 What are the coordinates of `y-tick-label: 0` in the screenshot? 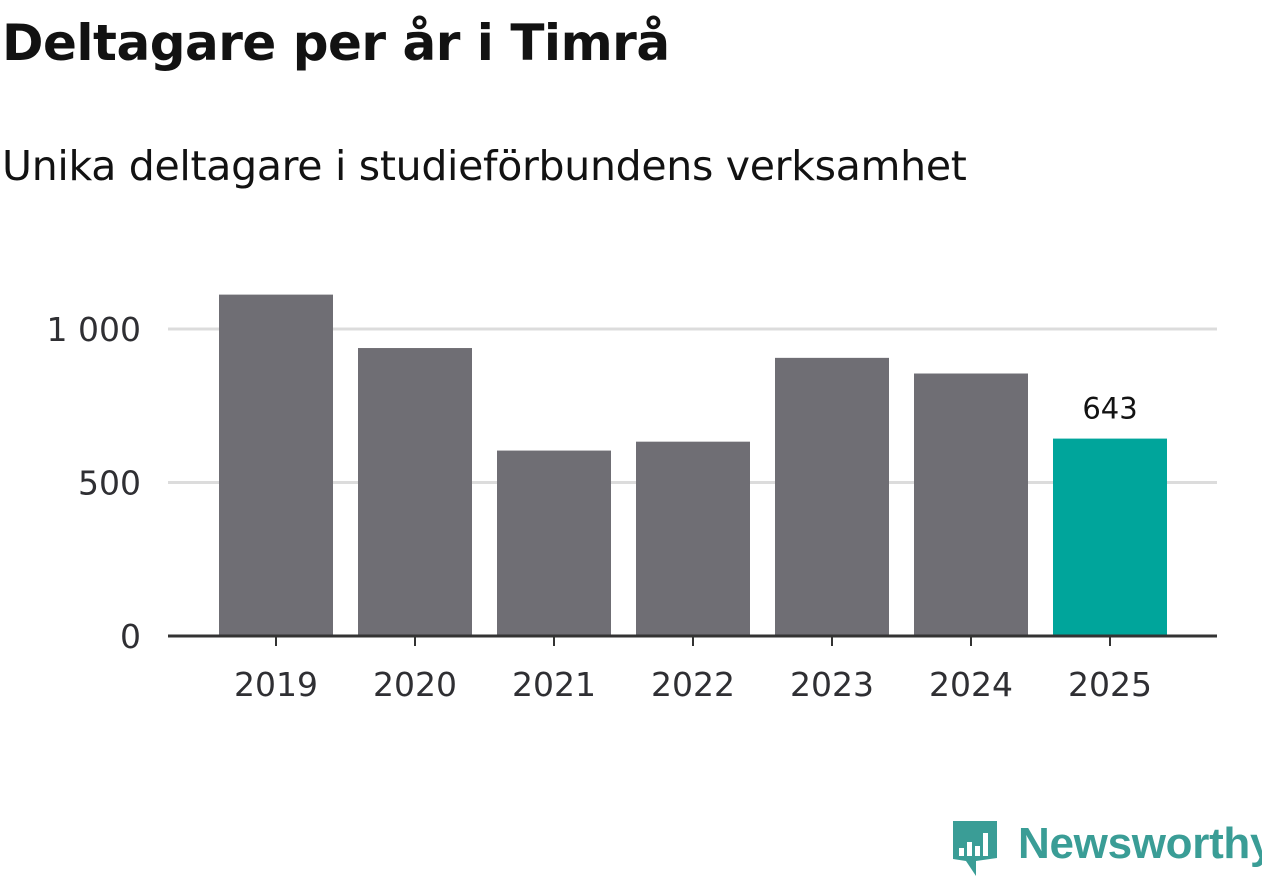 It's located at (130, 636).